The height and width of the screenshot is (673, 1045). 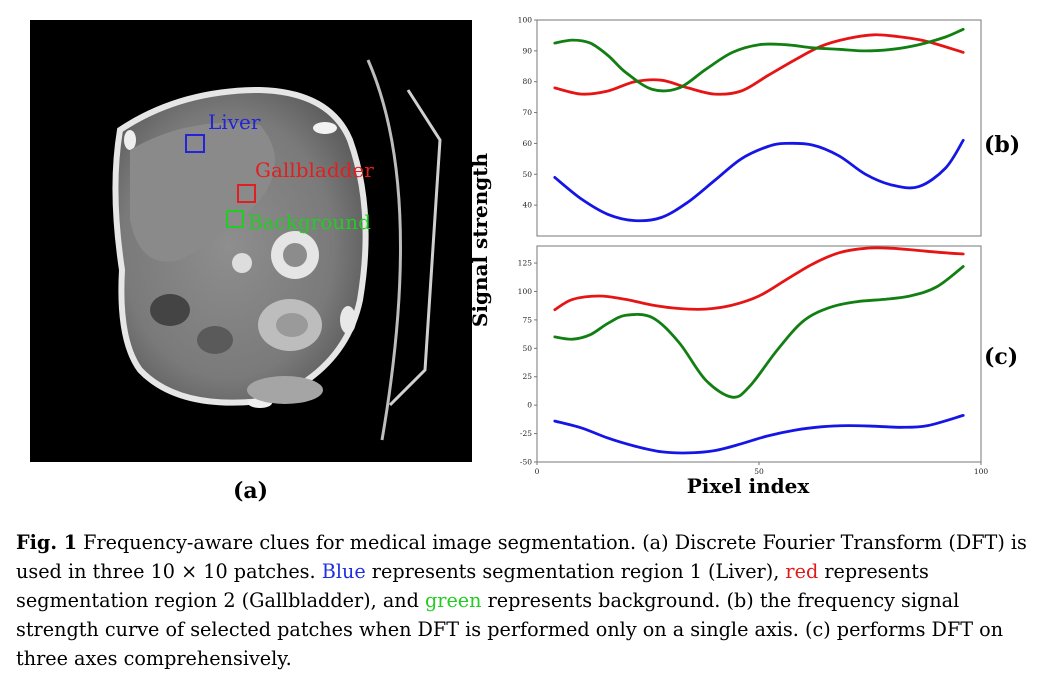 I want to click on x-tick-label: 50, so click(x=759, y=471).